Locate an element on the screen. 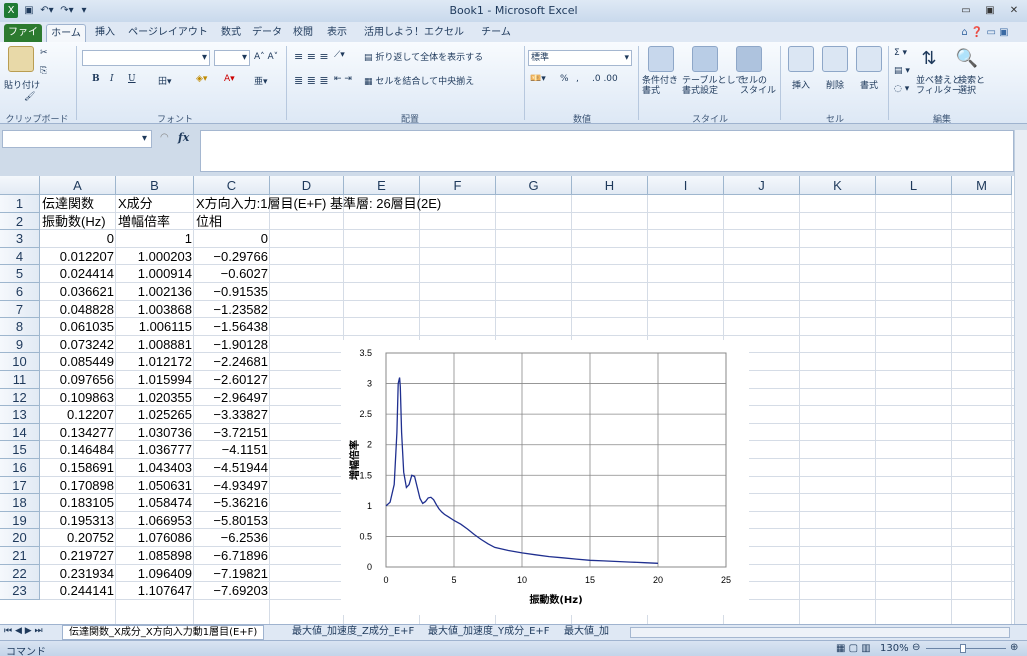 The image size is (1027, 656). select-all-corner is located at coordinates (20, 185).